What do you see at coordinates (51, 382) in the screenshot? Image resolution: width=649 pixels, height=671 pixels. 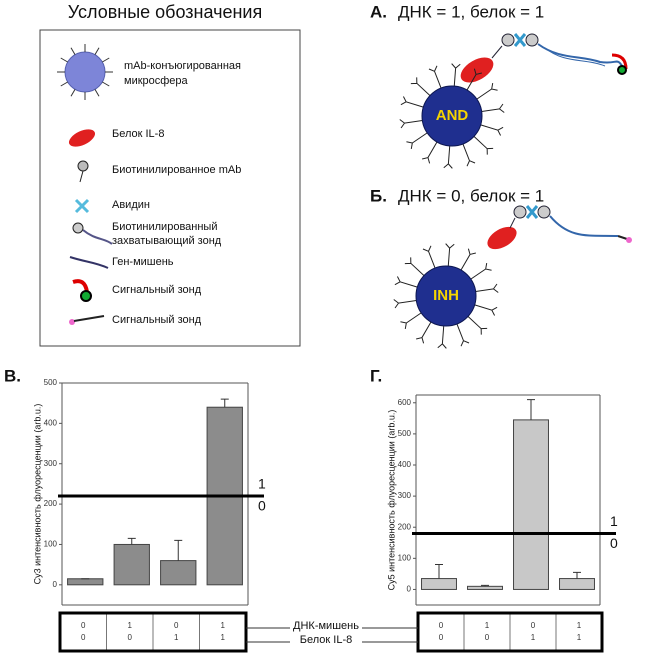 I see `y-tick-label: 500` at bounding box center [51, 382].